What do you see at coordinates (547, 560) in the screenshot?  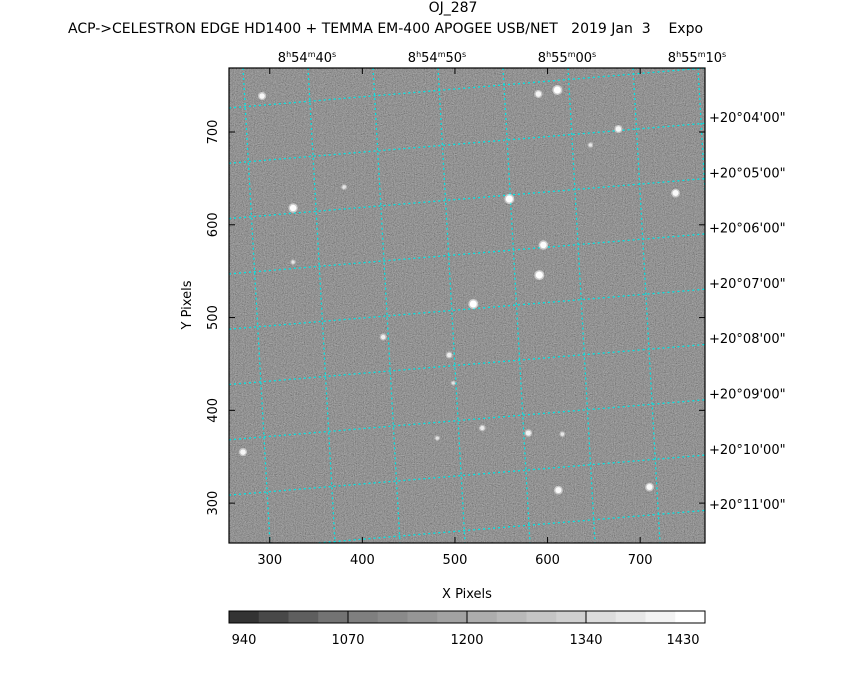 I see `x-tick-label: 600` at bounding box center [547, 560].